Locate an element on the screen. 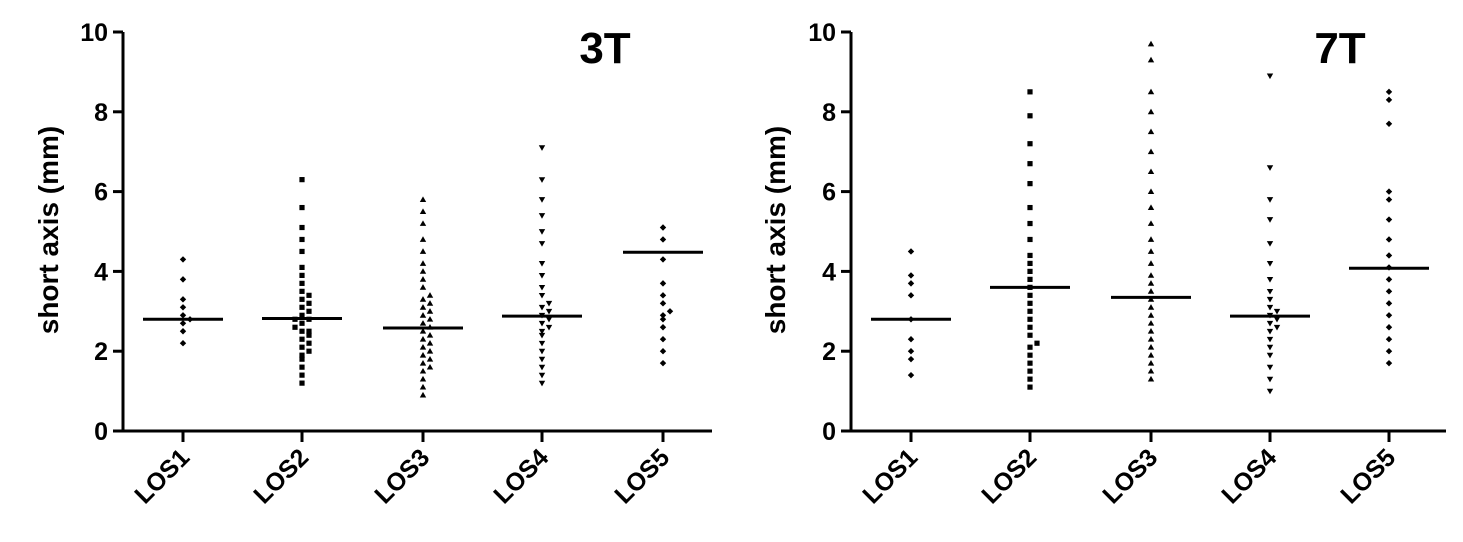  y-tick-label: 8 is located at coordinates (101, 113).